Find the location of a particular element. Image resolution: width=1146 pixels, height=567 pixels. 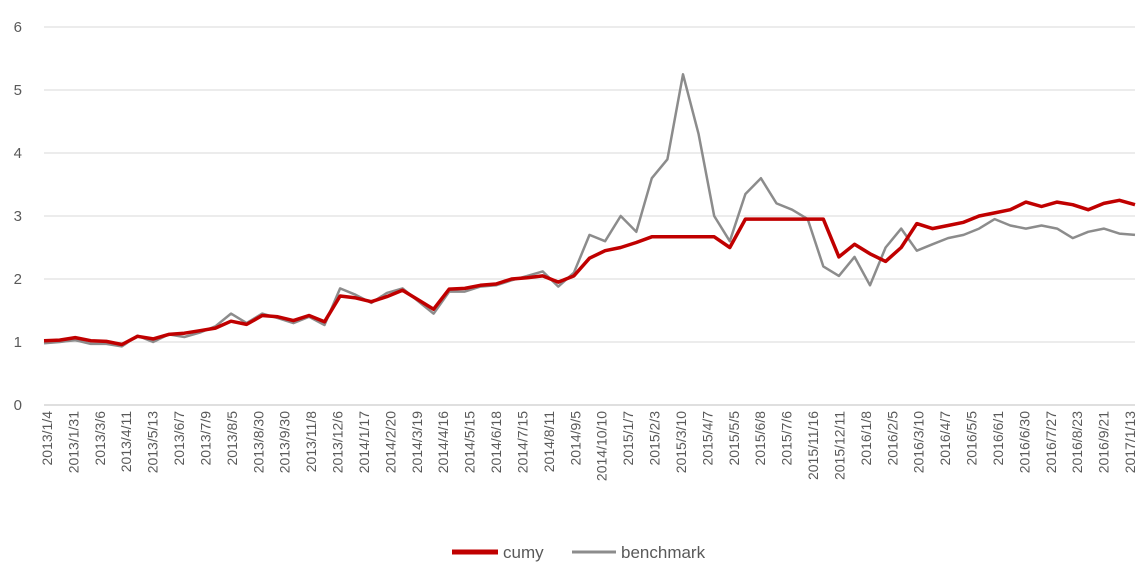

x-tick-label: 2015/2/3 is located at coordinates (655, 438).